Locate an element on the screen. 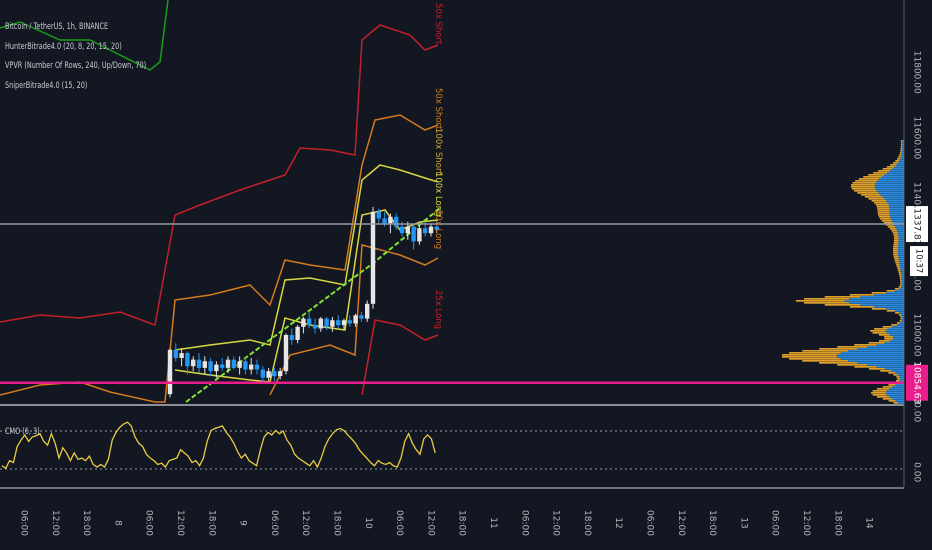 Image resolution: width=932 pixels, height=550 pixels. legend-symbol: Bitcoin / TetherUS, 1h, BINANCE is located at coordinates (57, 27).